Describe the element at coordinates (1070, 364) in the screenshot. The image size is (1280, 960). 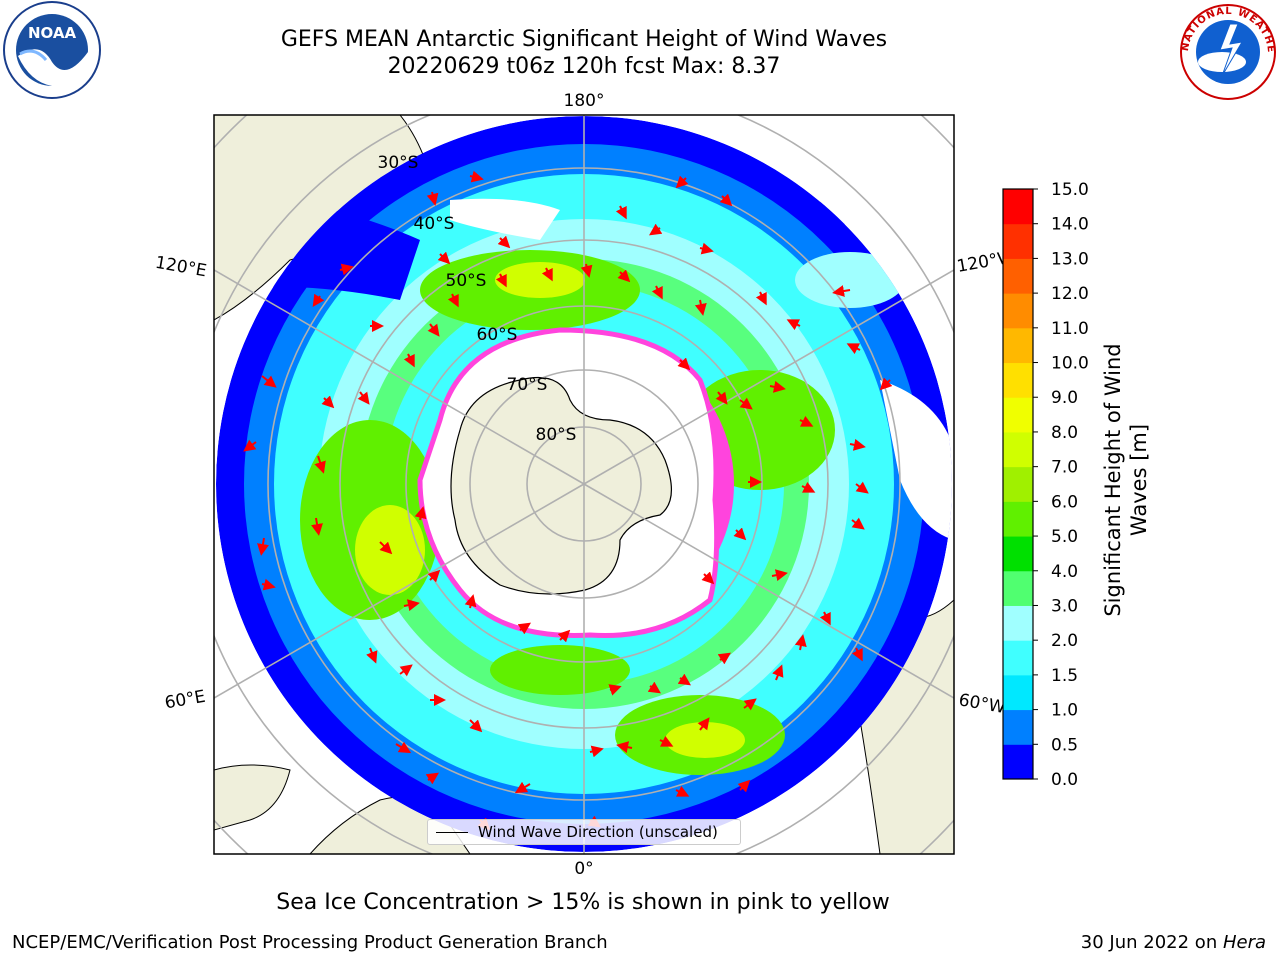
I see `colorbar-tick-label: 10.0` at that location.